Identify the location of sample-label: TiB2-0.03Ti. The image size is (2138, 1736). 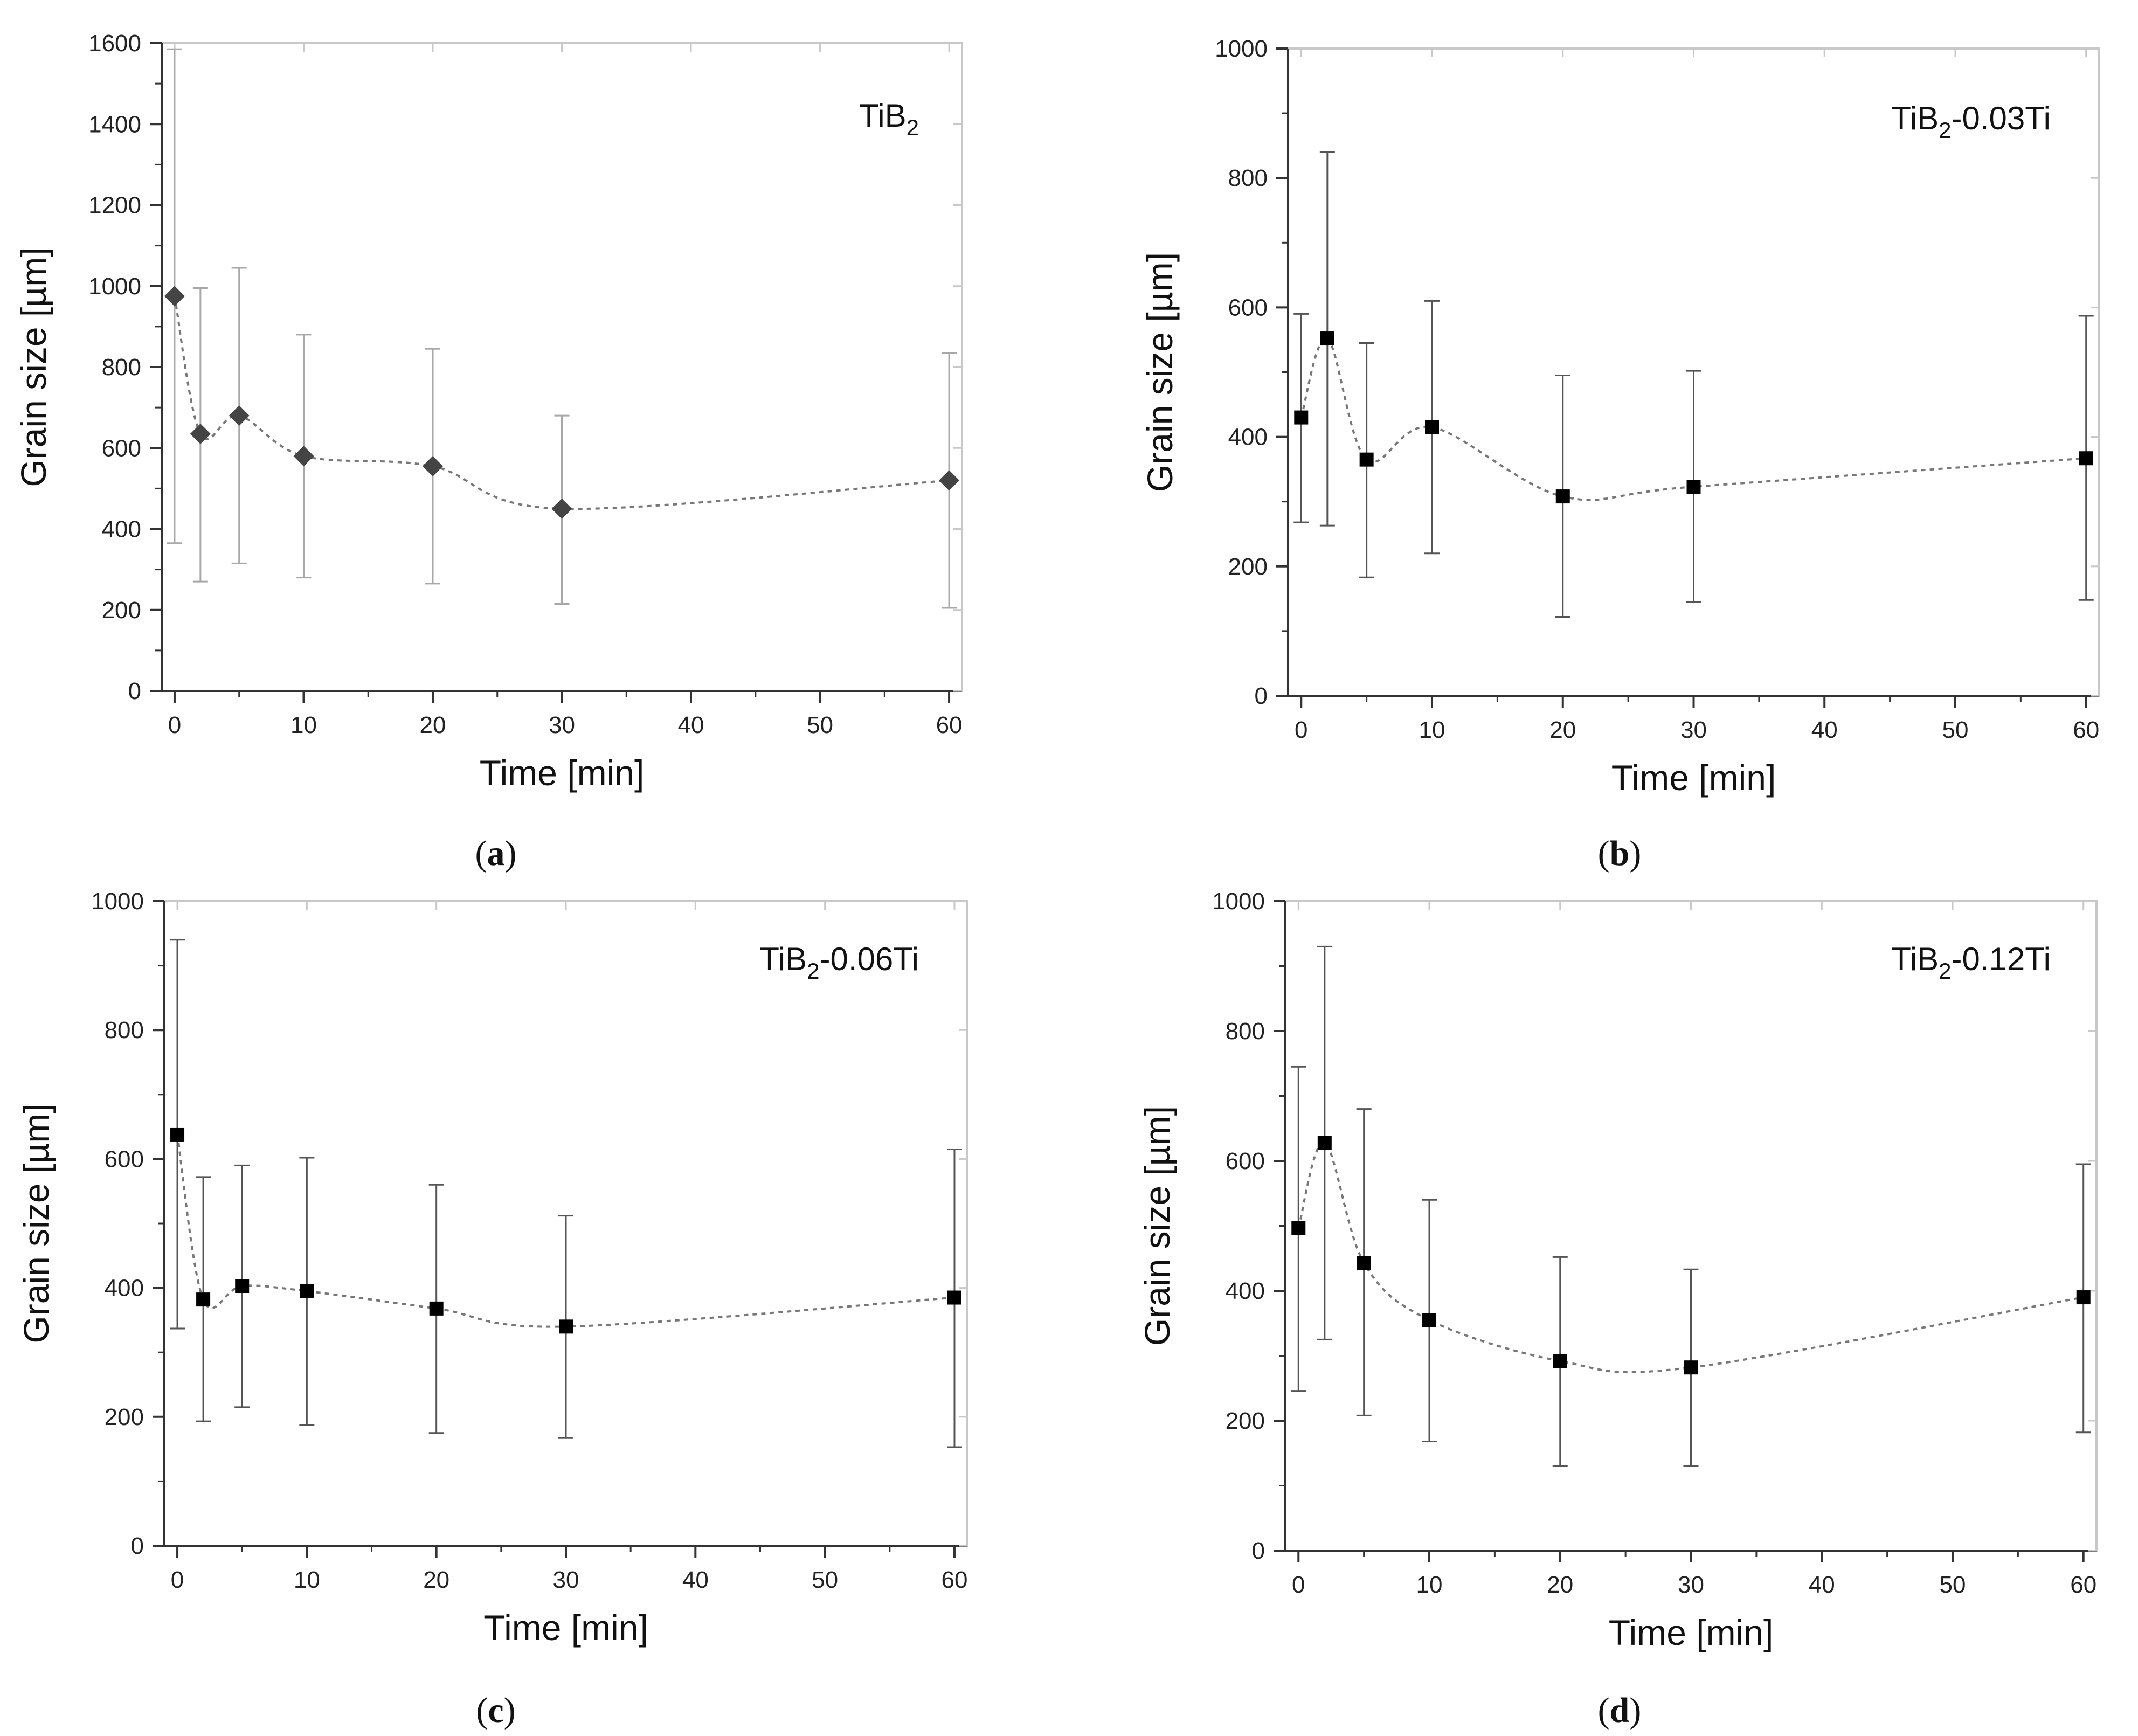
(1971, 122).